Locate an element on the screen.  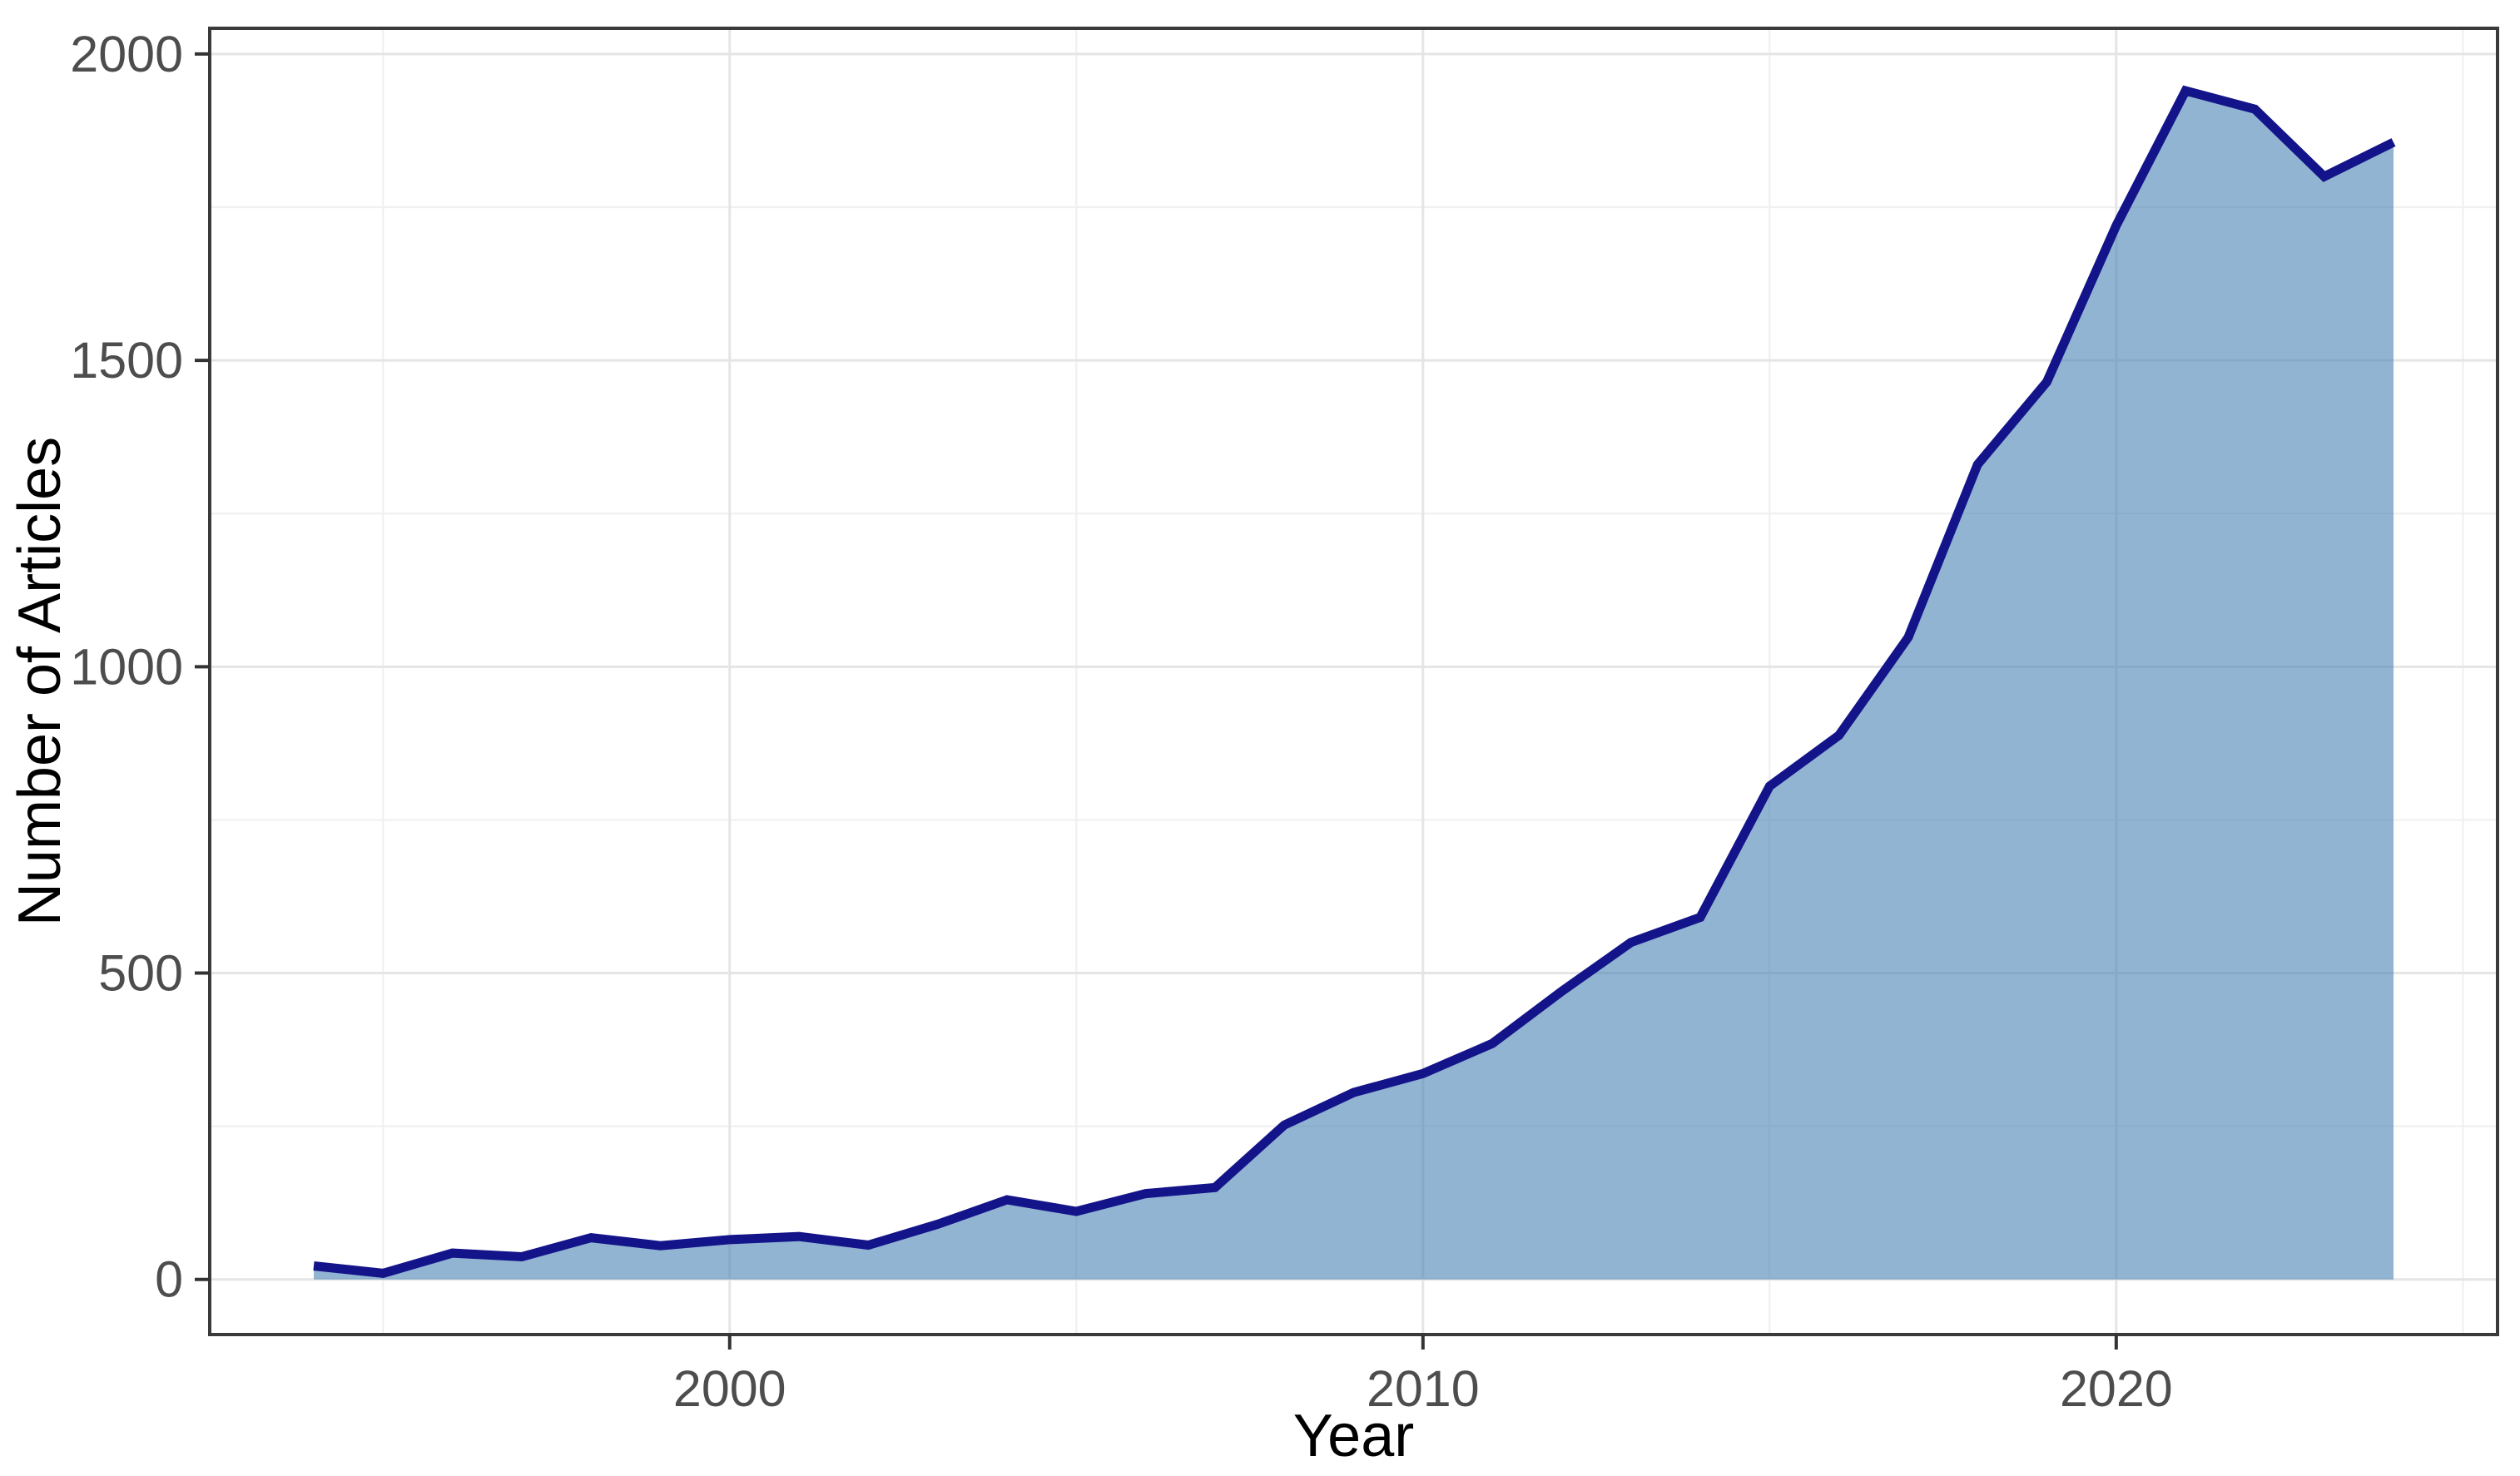
y-tick-label: 1000 is located at coordinates (126, 666).